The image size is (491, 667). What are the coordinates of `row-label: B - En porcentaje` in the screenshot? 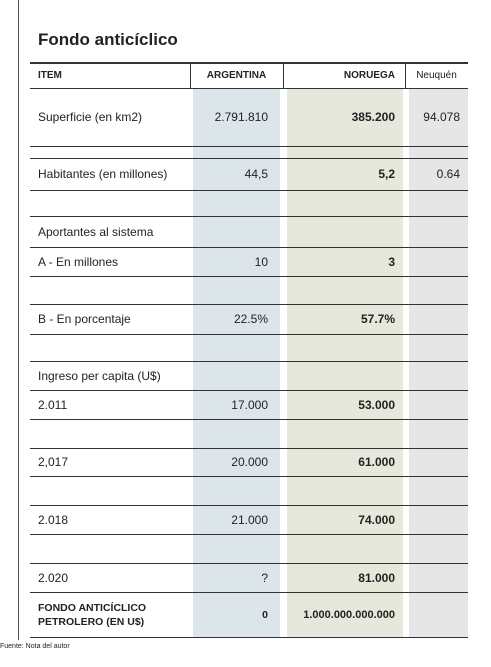 It's located at (84, 319).